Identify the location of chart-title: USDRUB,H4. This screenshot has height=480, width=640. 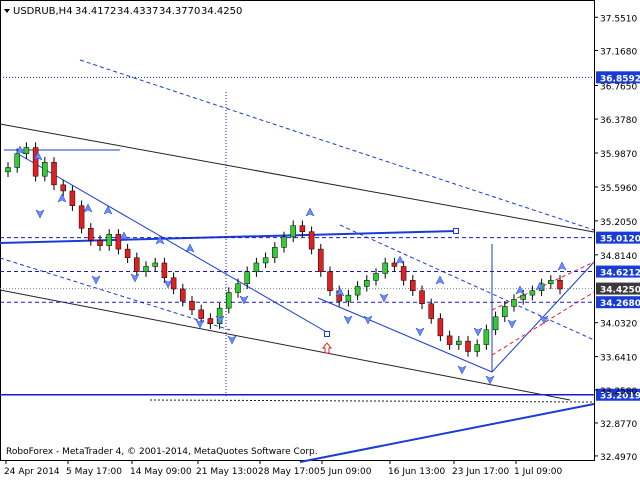
(43, 11).